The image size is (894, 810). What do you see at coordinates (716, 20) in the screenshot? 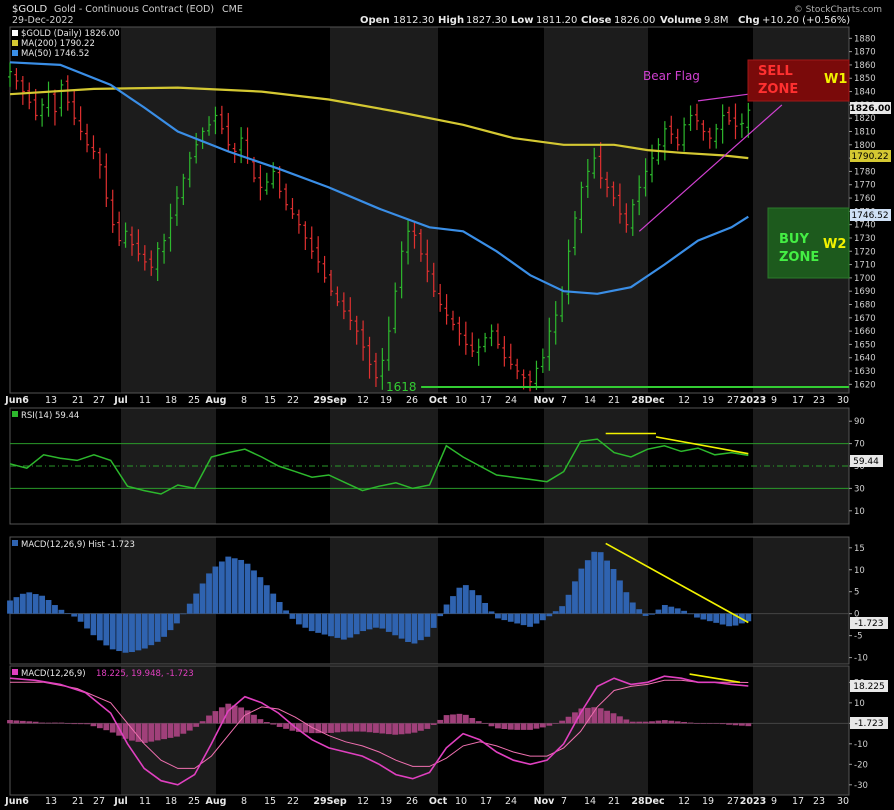
I see `volume-value: 9.8M` at bounding box center [716, 20].